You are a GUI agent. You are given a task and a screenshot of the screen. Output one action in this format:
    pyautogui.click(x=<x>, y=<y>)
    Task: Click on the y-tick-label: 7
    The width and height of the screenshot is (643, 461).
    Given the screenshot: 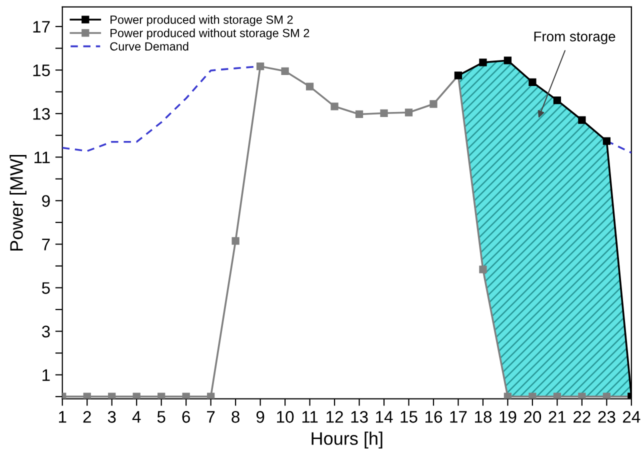 What is the action you would take?
    pyautogui.click(x=46, y=244)
    